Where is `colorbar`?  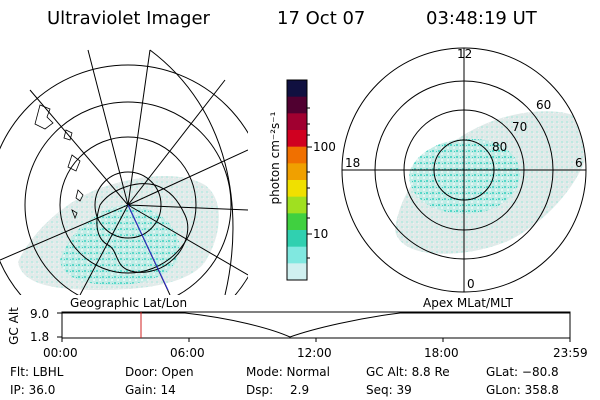
colorbar is located at coordinates (297, 180).